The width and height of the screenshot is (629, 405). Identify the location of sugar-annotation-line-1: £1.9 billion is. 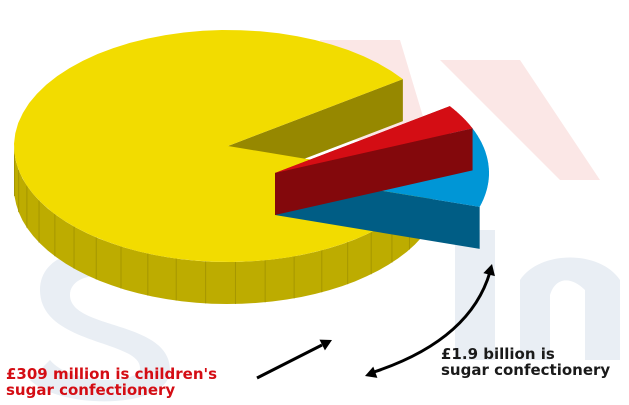
(498, 354).